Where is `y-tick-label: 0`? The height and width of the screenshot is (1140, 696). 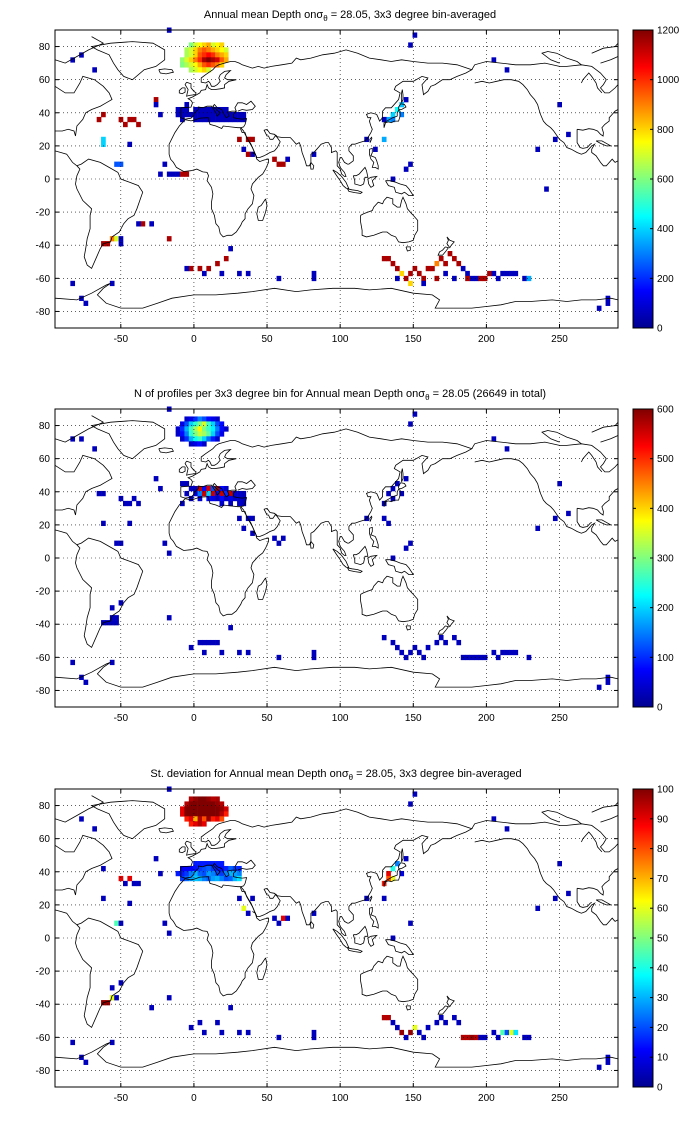
y-tick-label: 0 is located at coordinates (47, 180).